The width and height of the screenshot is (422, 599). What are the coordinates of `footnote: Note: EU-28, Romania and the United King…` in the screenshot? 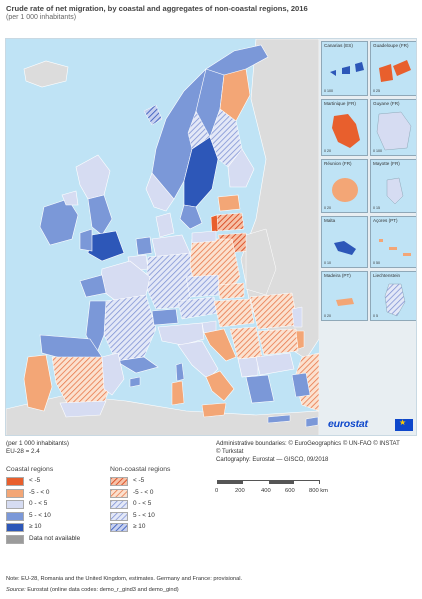 It's located at (124, 579).